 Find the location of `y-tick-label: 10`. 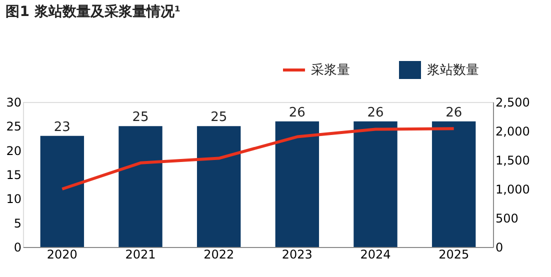

y-tick-label: 10 is located at coordinates (14, 199).